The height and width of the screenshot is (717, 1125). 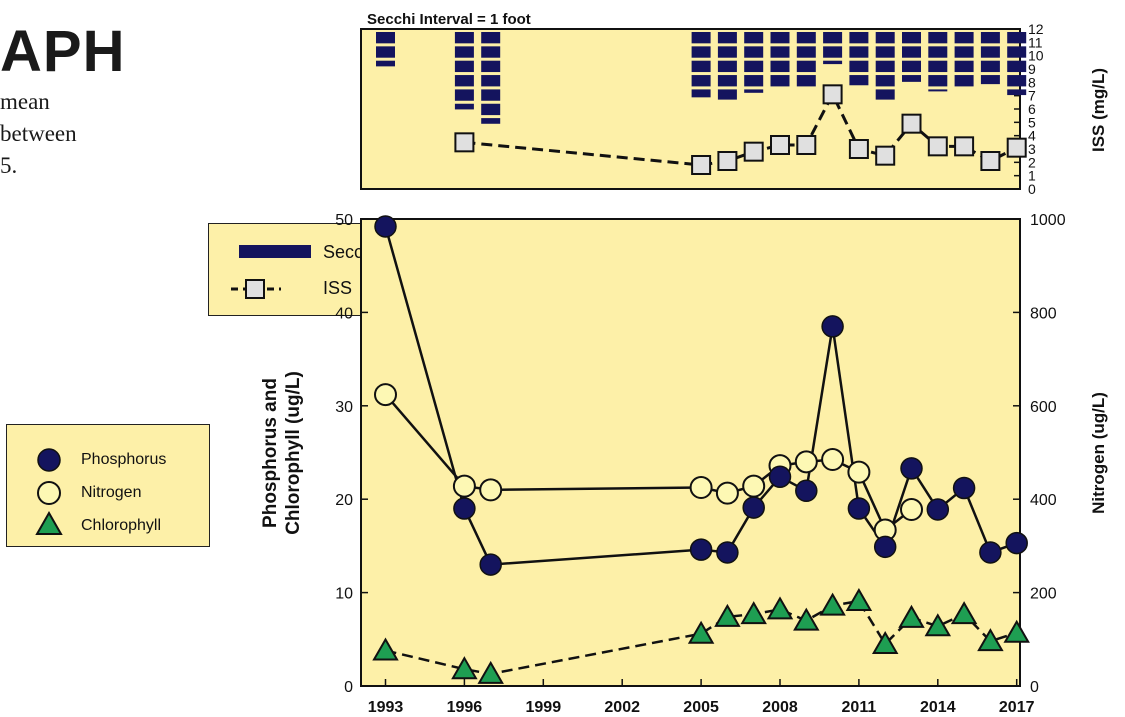 I want to click on x-tick-label: 1993, so click(x=386, y=707).